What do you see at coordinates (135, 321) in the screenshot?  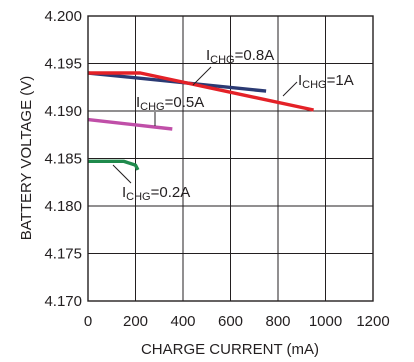 I see `x-tick-label: 200` at bounding box center [135, 321].